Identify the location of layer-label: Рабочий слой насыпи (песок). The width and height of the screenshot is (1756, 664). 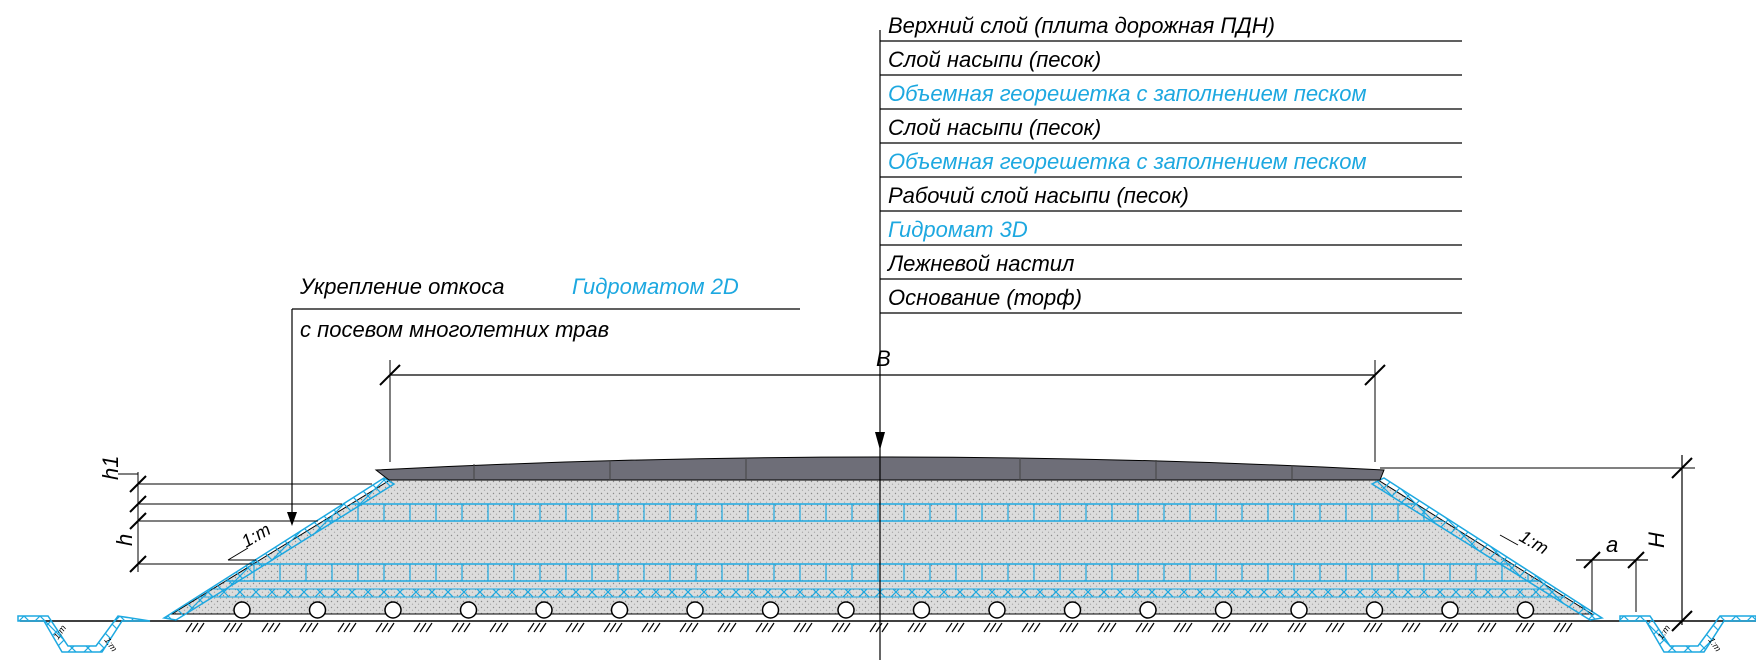
(1038, 195).